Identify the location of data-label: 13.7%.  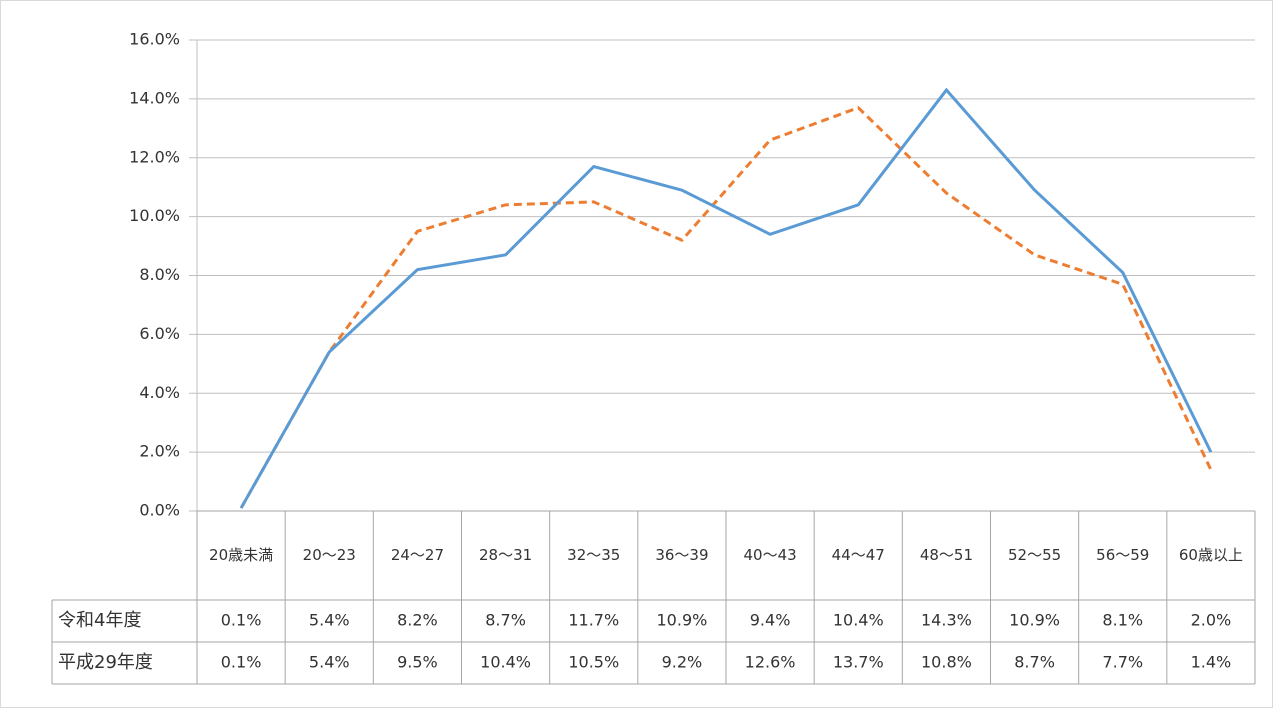
(858, 662).